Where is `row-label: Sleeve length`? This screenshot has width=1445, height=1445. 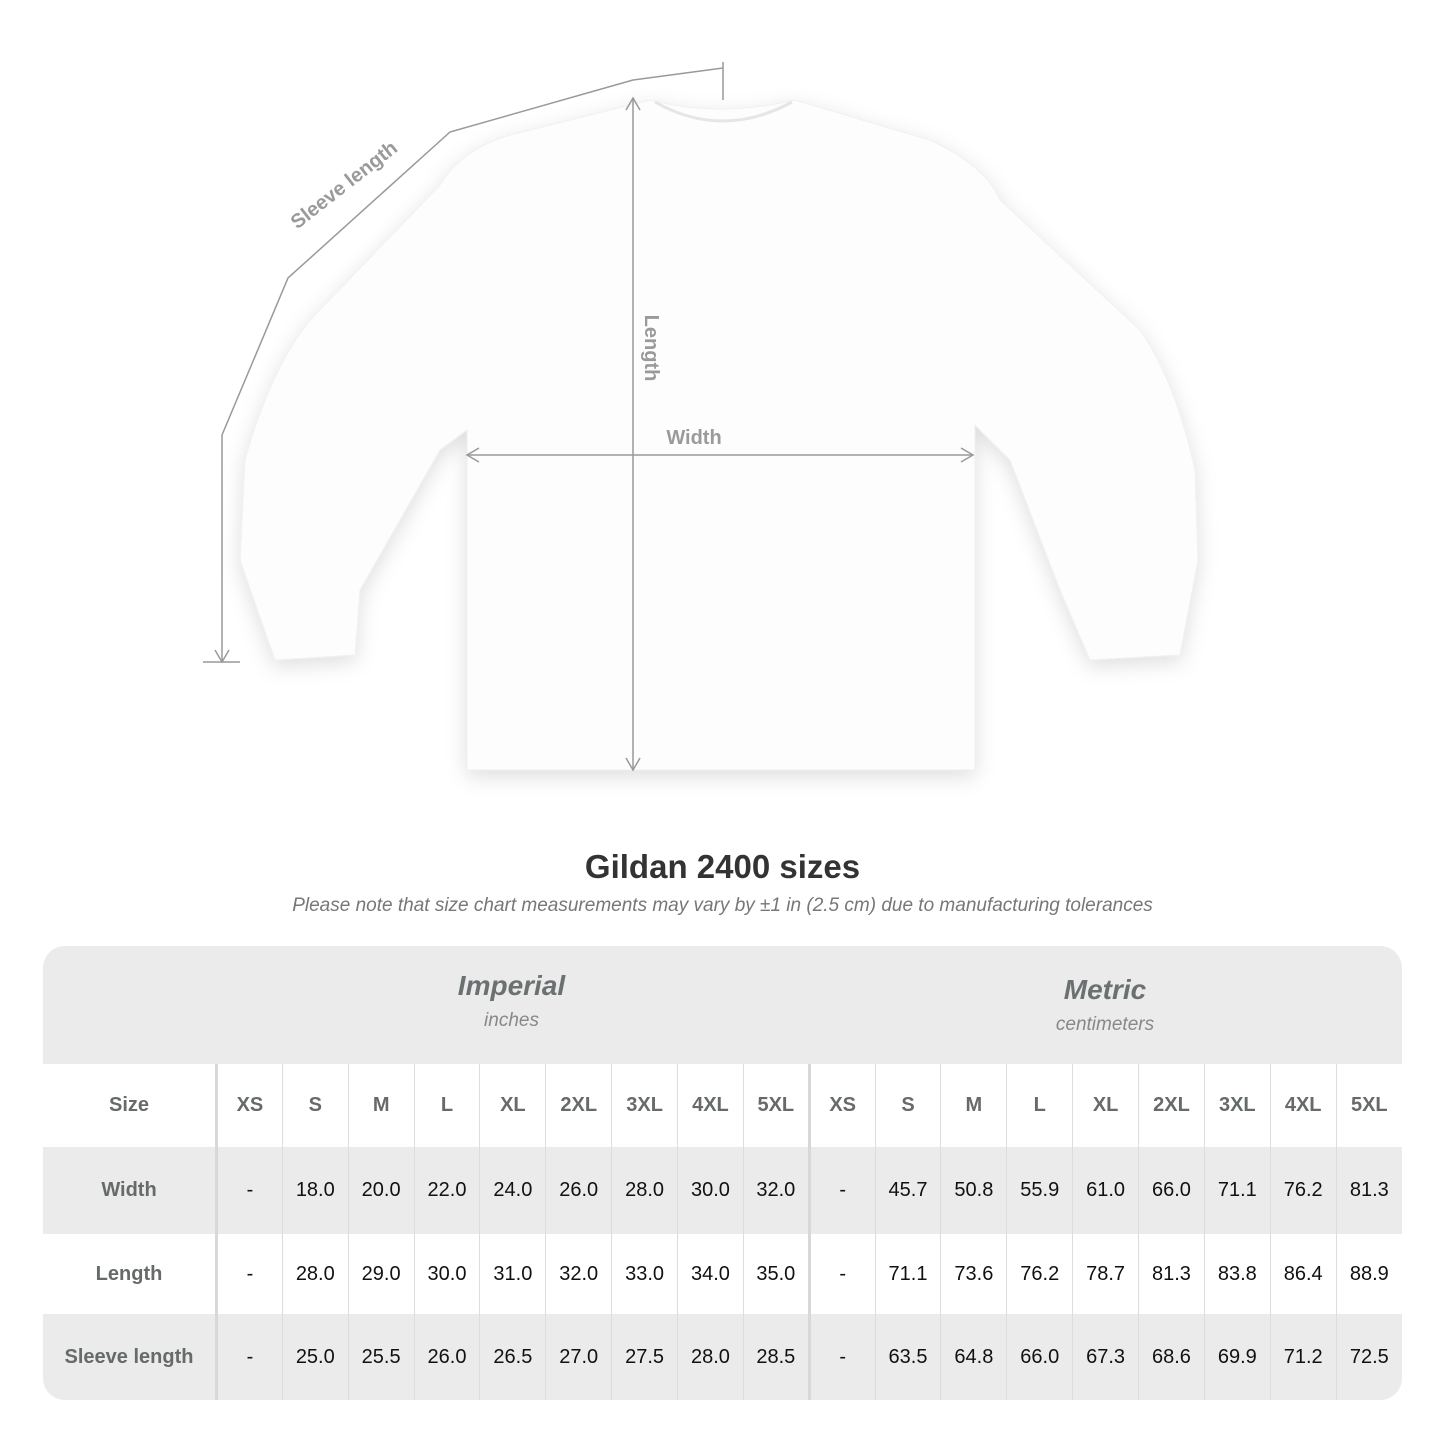
row-label: Sleeve length is located at coordinates (130, 1357).